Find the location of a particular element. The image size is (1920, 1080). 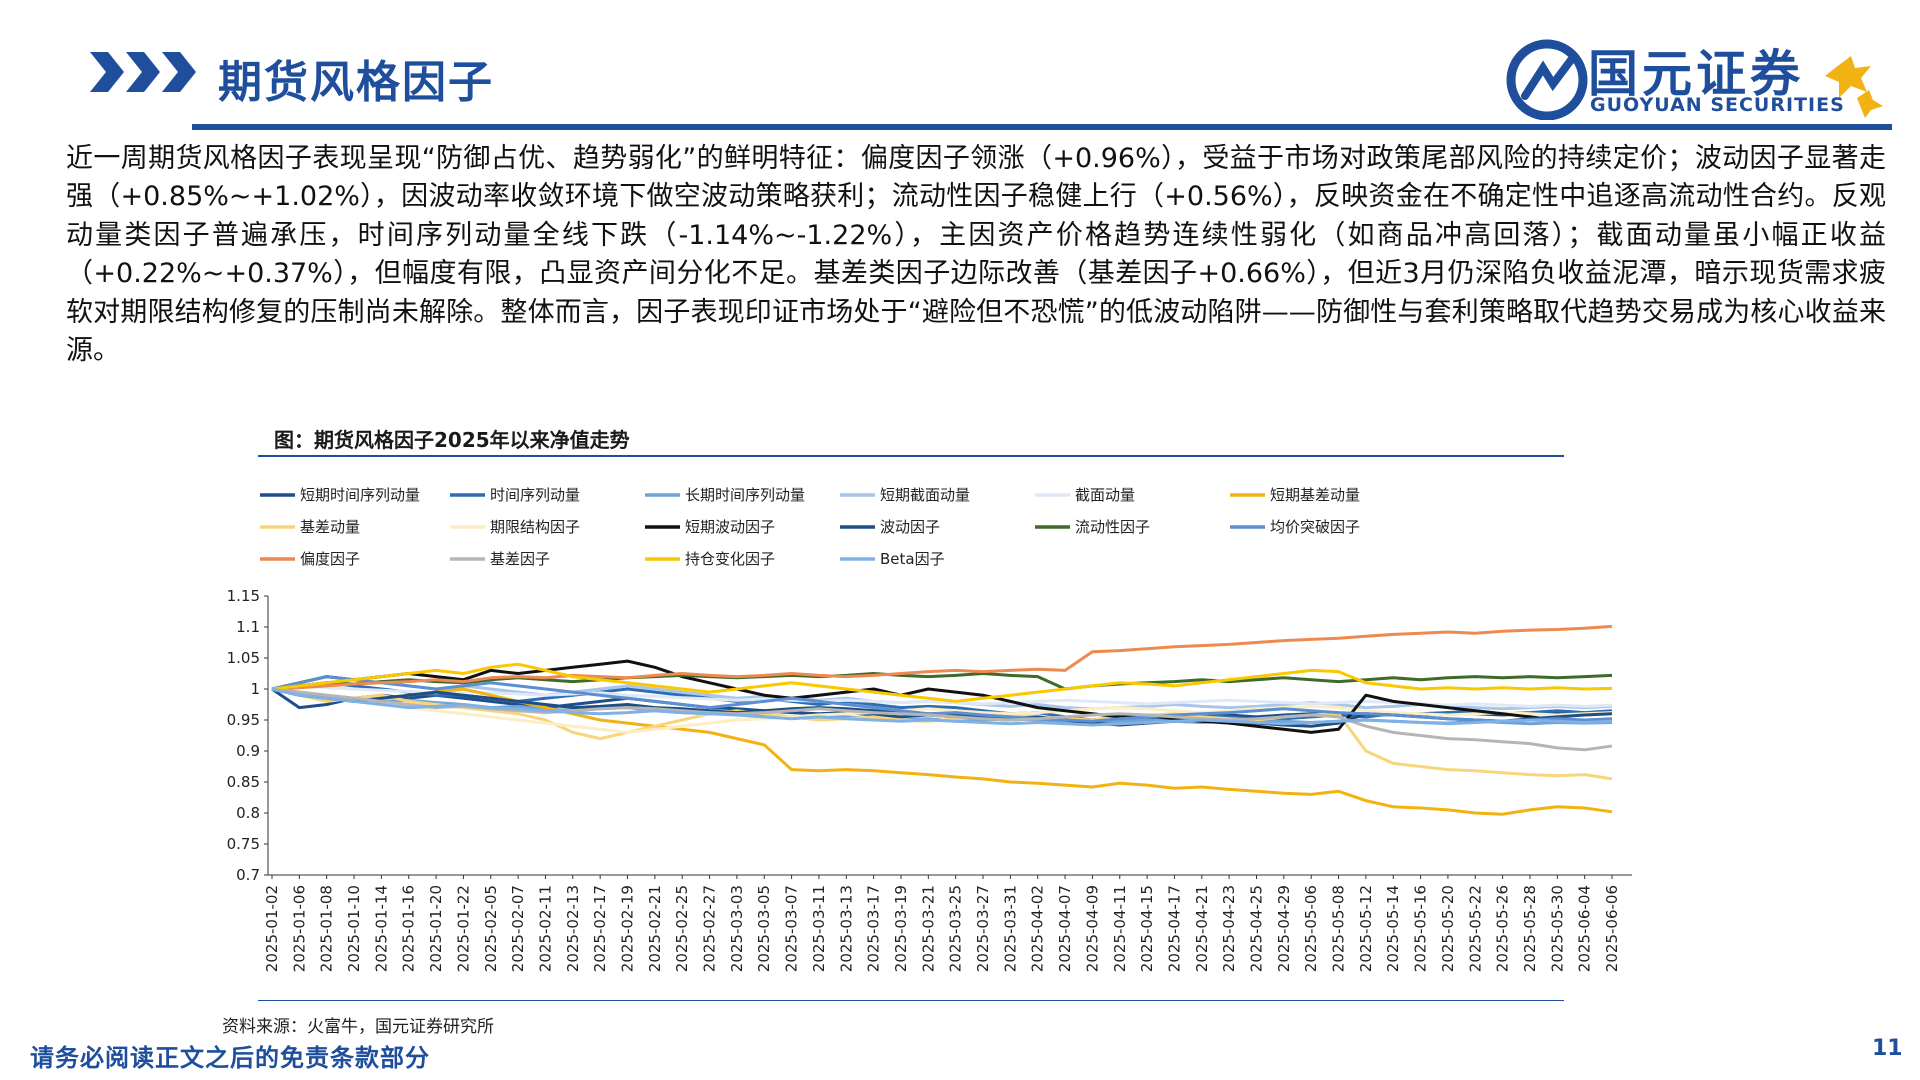

x-tick-label: 2025-04-07 is located at coordinates (1065, 928).